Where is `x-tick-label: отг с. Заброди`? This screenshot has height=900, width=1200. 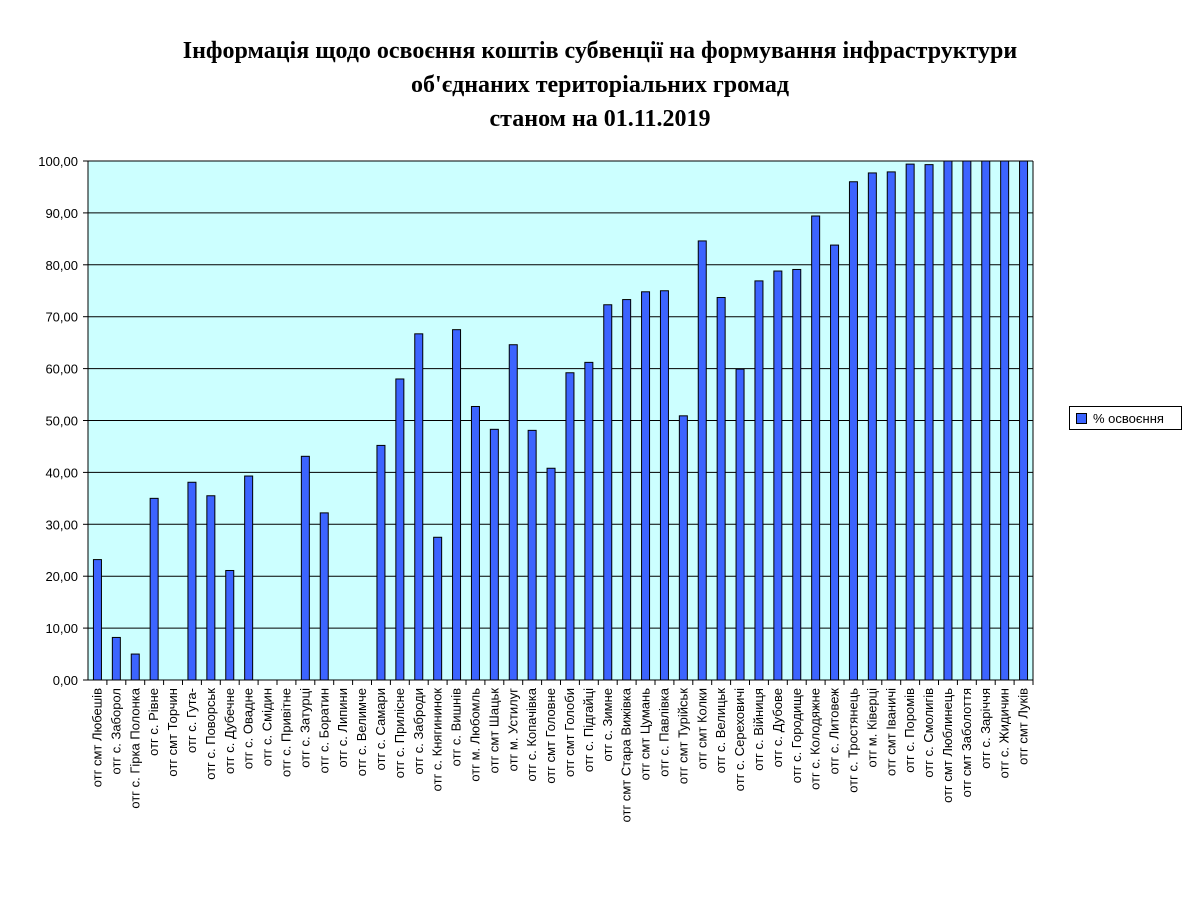 x-tick-label: отг с. Заброди is located at coordinates (418, 731).